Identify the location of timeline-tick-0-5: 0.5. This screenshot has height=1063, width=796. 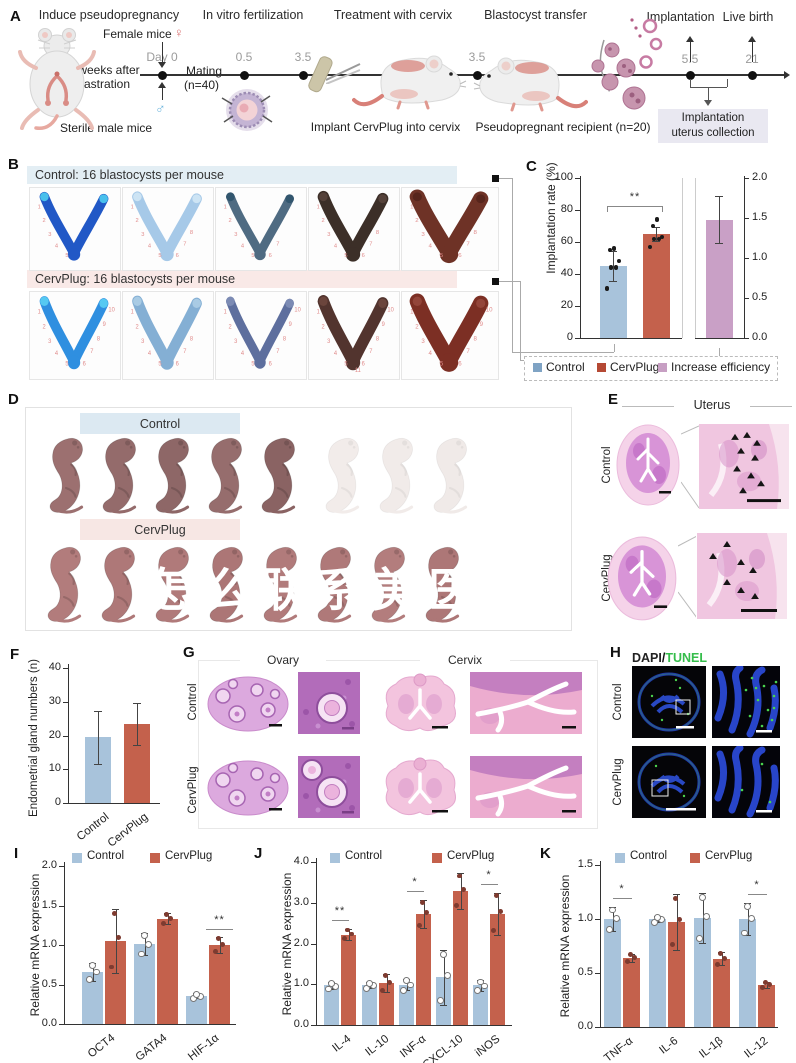
(244, 57).